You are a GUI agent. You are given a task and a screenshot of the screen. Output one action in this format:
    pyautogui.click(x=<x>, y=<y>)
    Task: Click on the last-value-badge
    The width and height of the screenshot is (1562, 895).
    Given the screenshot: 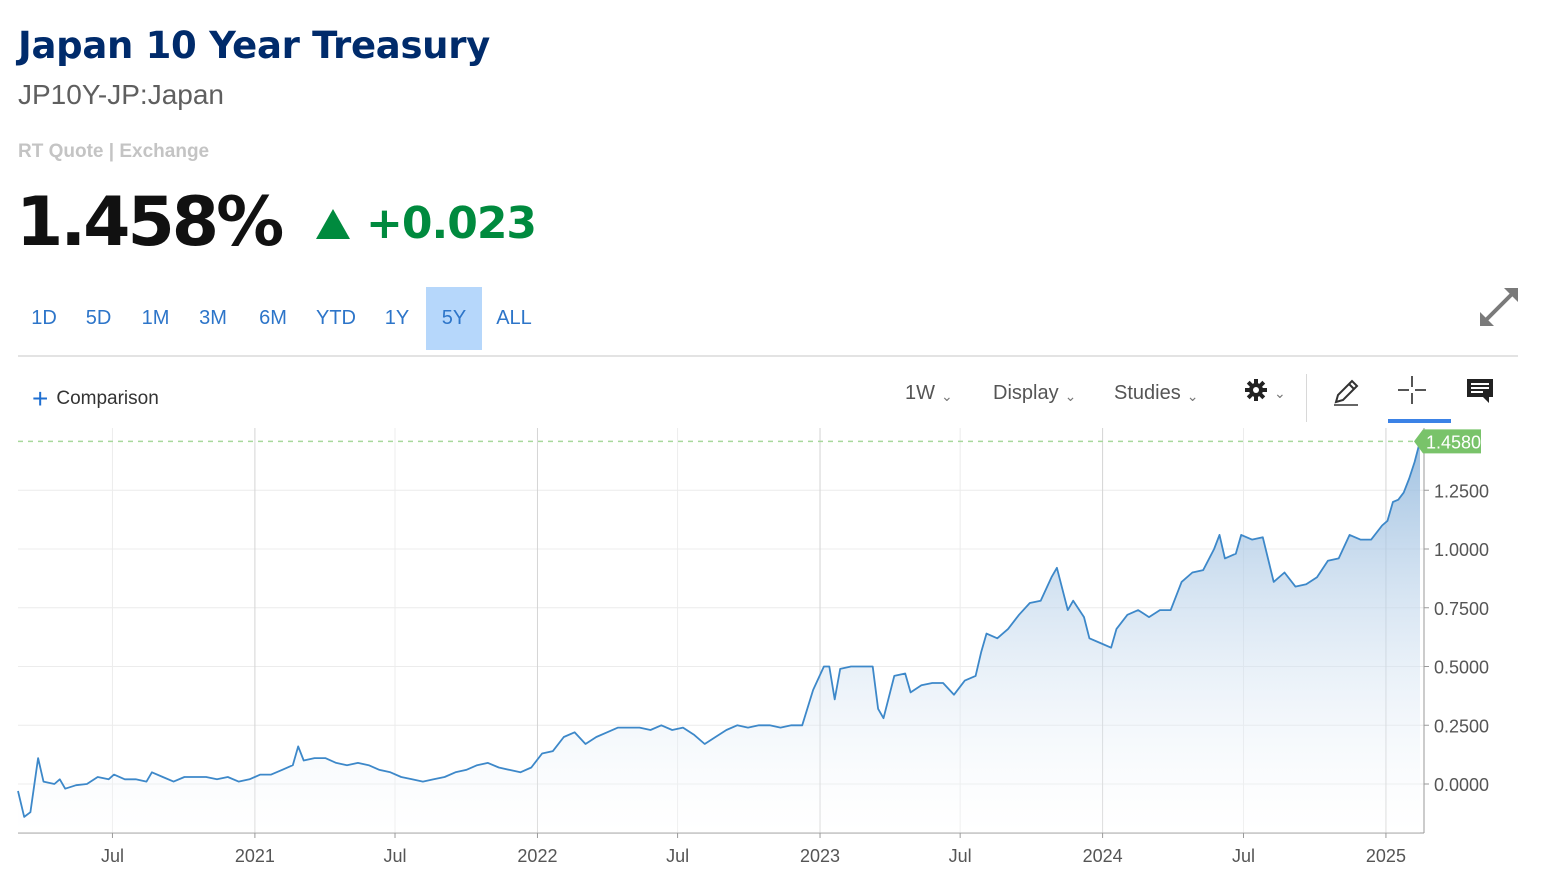 What is the action you would take?
    pyautogui.click(x=1447, y=441)
    